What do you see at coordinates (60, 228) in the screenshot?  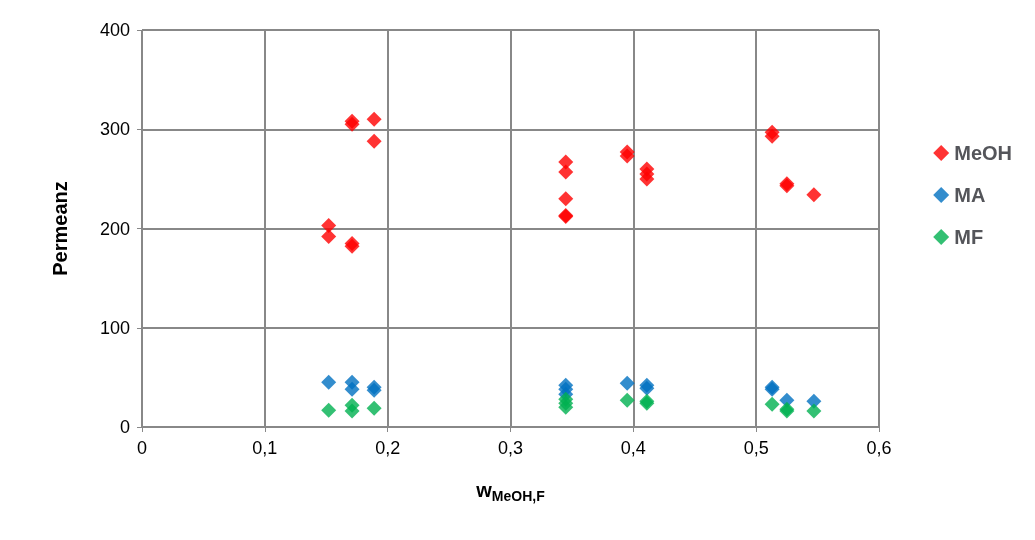 I see `y-axis-title: Permeanz` at bounding box center [60, 228].